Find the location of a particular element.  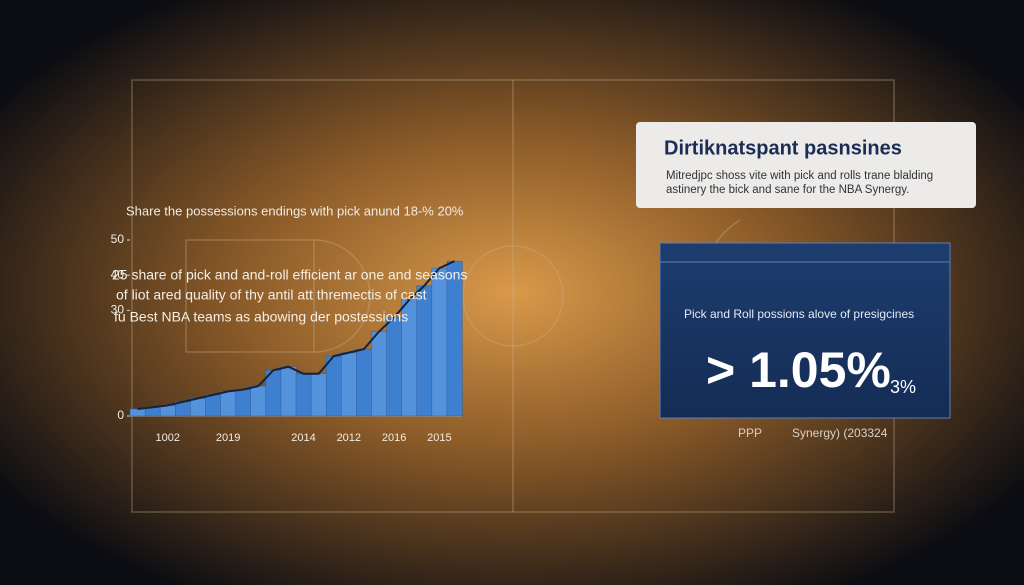

x-tick-label: 1002 is located at coordinates (167, 438).